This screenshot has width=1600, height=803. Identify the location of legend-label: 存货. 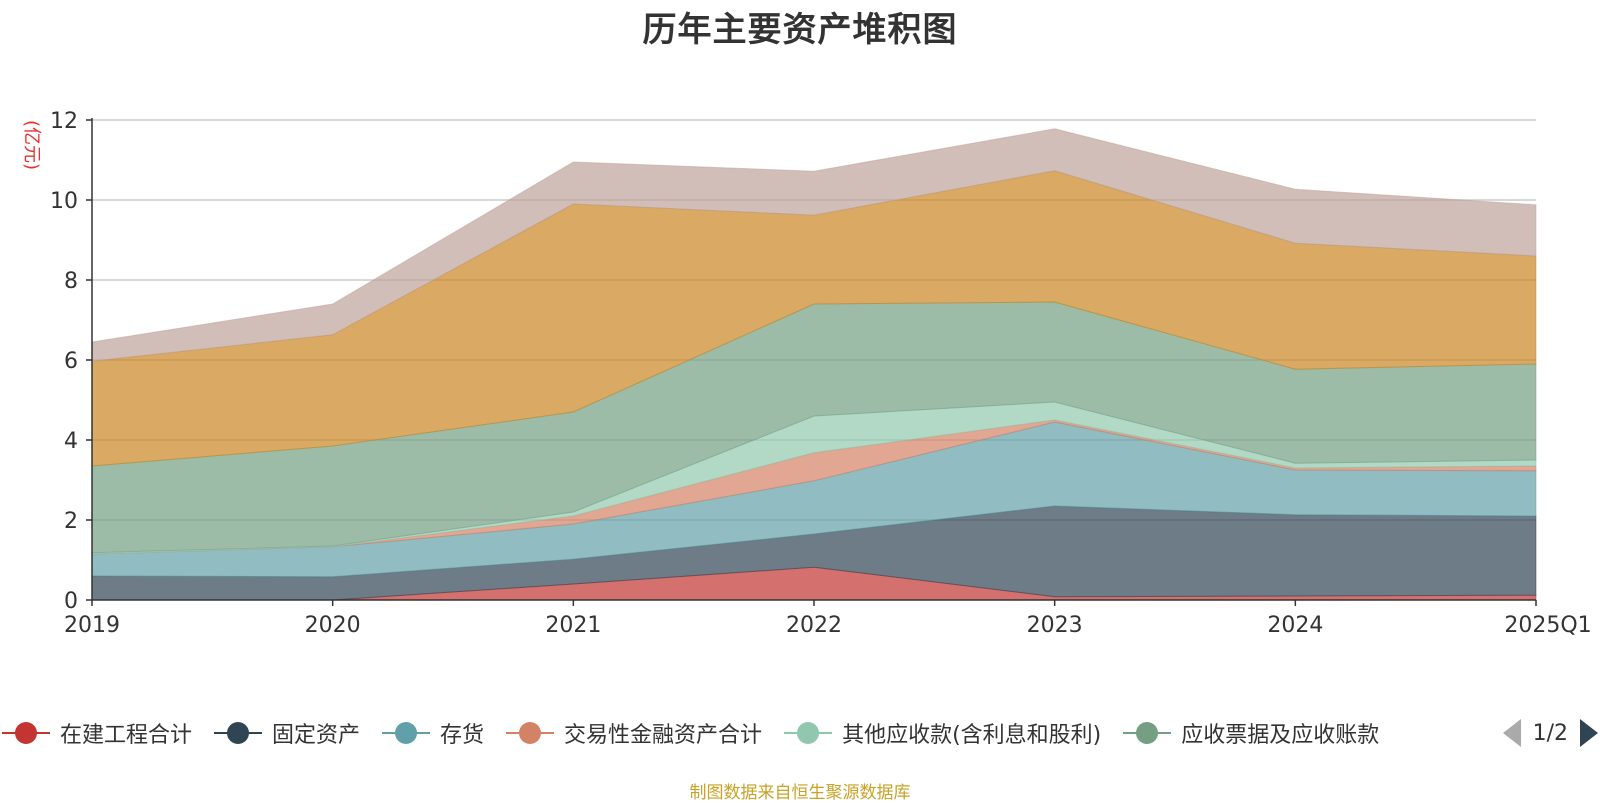
(462, 735).